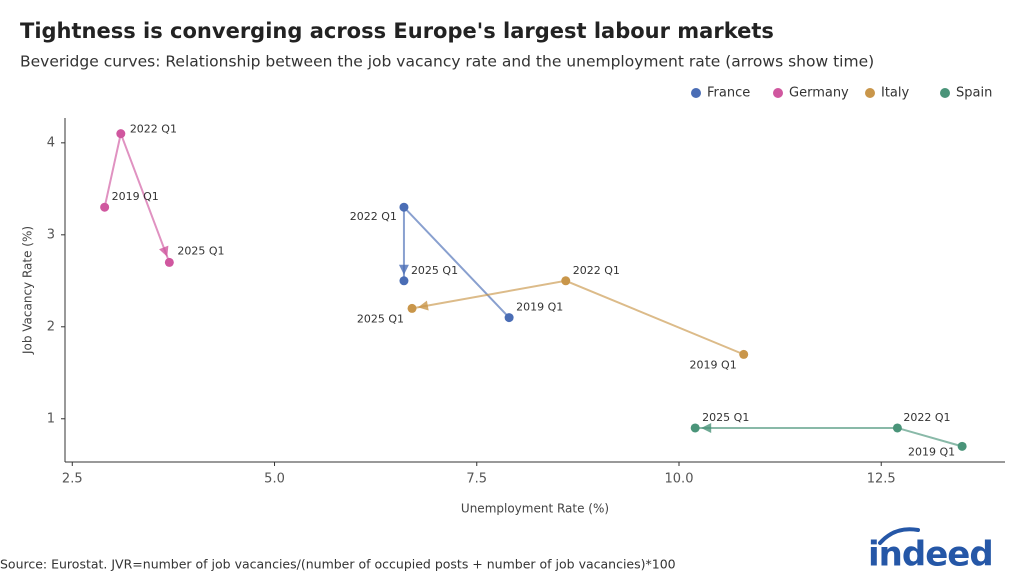 The image size is (1024, 585). Describe the element at coordinates (51, 234) in the screenshot. I see `y-tick-label: 3` at that location.